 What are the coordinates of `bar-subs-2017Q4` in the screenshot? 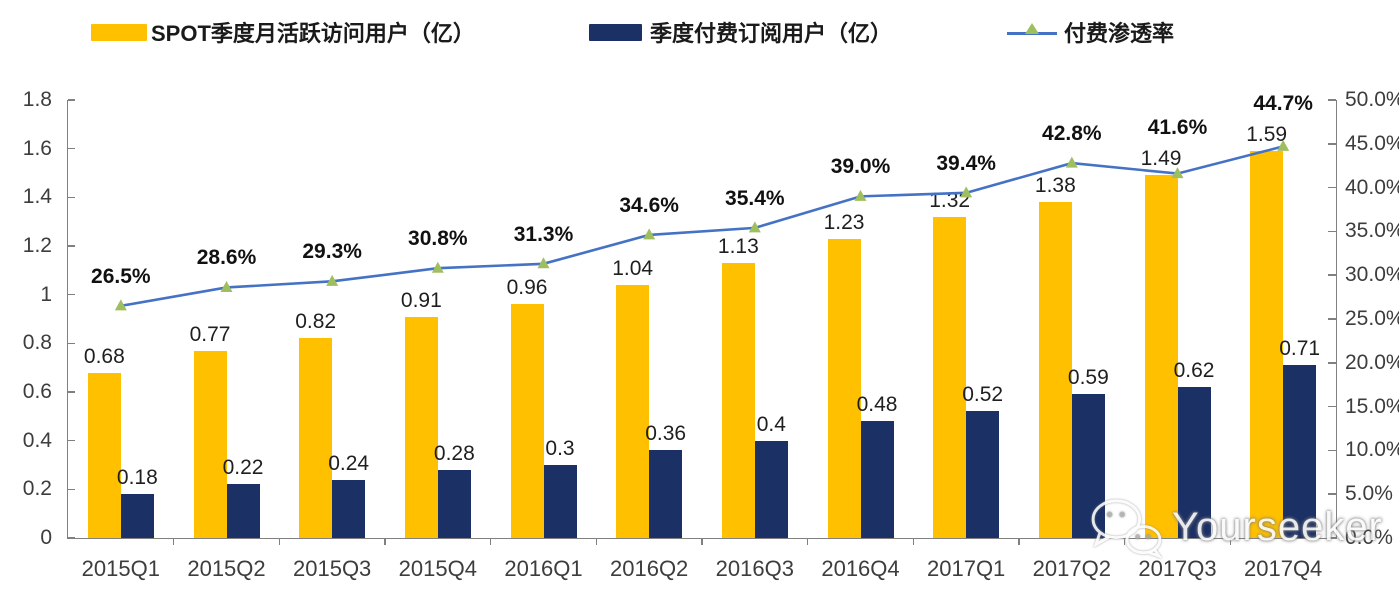 It's located at (1300, 451).